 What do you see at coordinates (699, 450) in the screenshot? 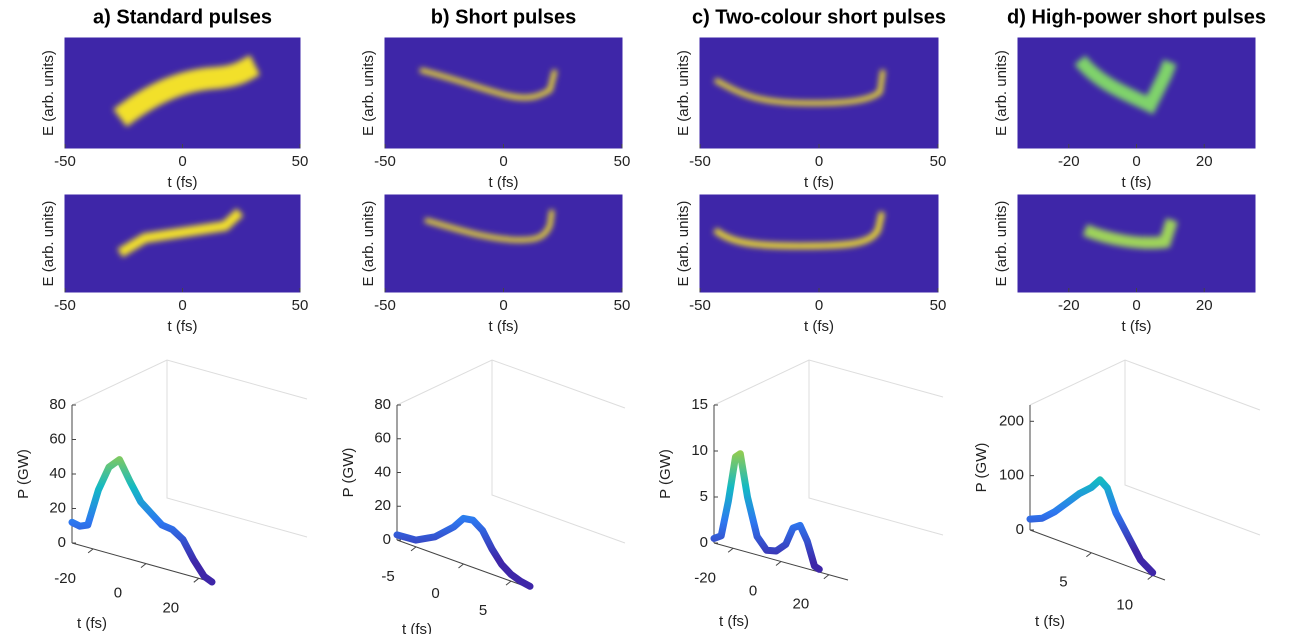
I see `y-tick-label: 10` at bounding box center [699, 450].